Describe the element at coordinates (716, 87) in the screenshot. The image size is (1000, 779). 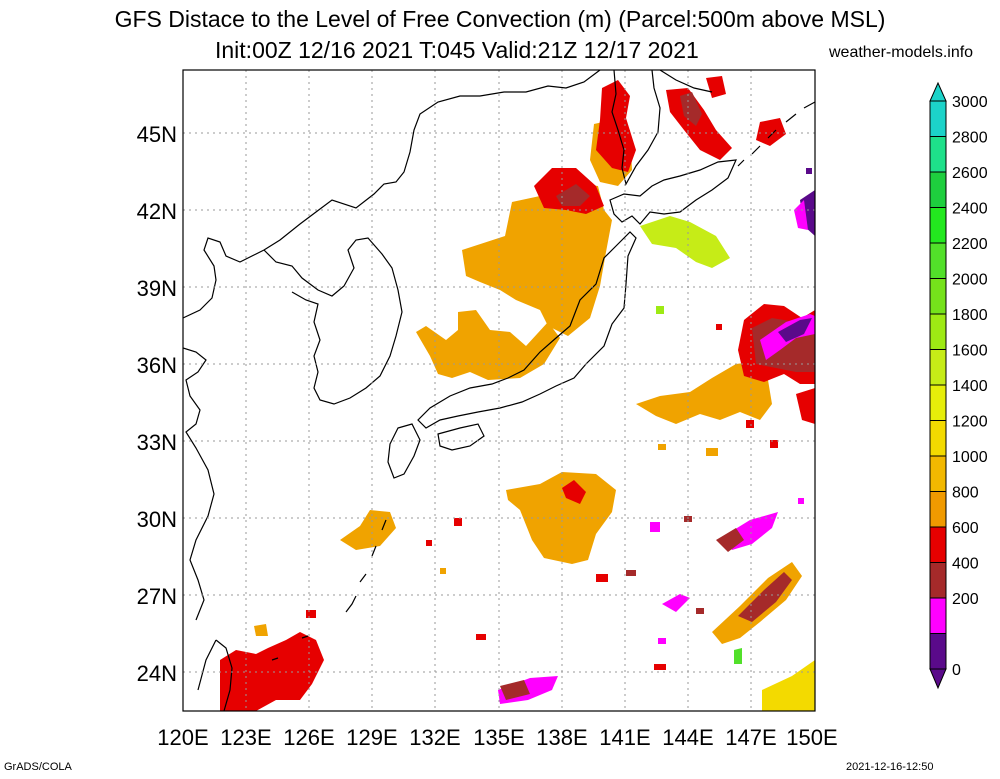
I see `shade-red-kuril3` at that location.